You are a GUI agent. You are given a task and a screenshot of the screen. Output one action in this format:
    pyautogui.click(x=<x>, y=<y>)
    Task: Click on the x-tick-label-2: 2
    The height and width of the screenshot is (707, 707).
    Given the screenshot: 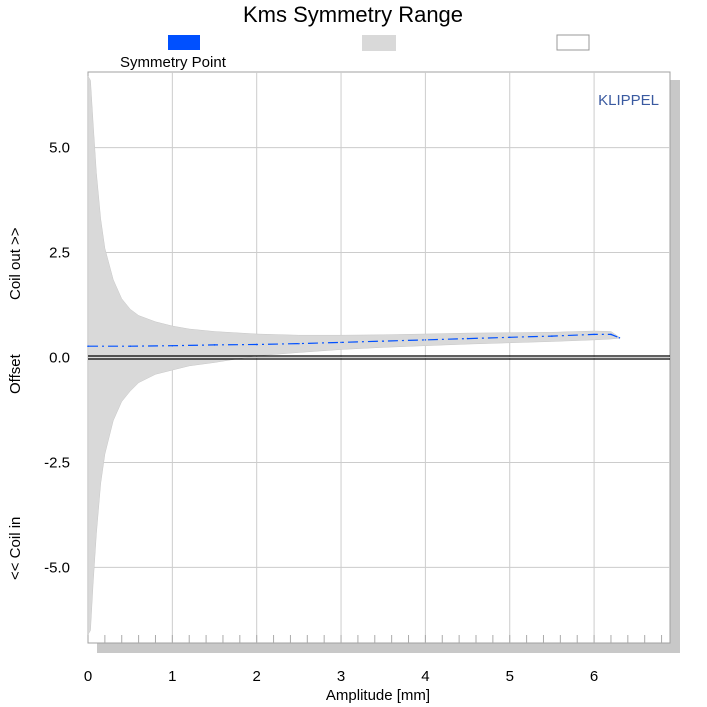 What is the action you would take?
    pyautogui.click(x=257, y=676)
    